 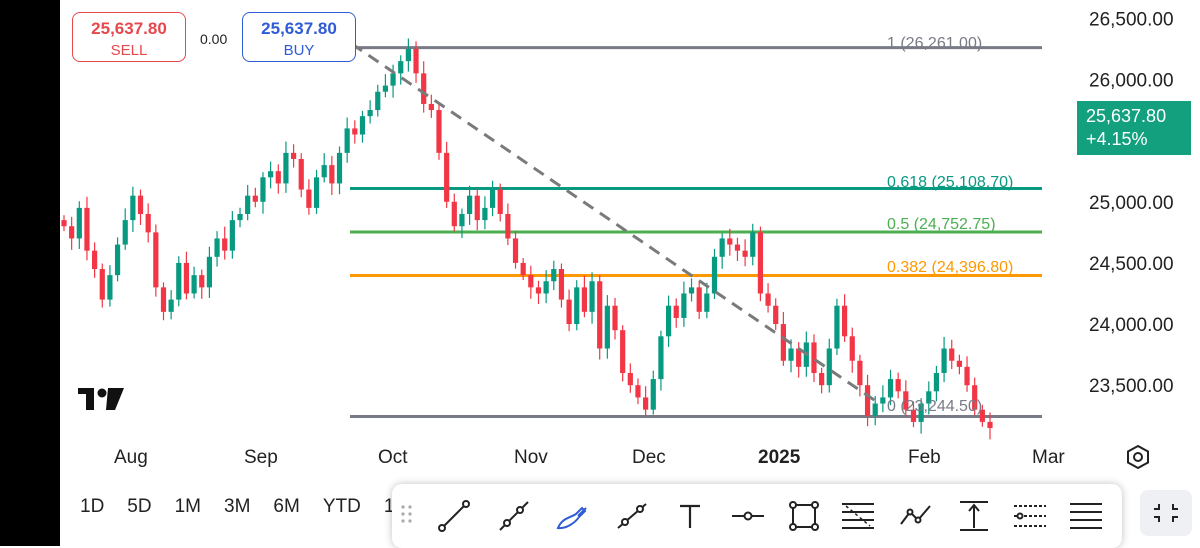 I want to click on drag-handle-icon, so click(x=407, y=517).